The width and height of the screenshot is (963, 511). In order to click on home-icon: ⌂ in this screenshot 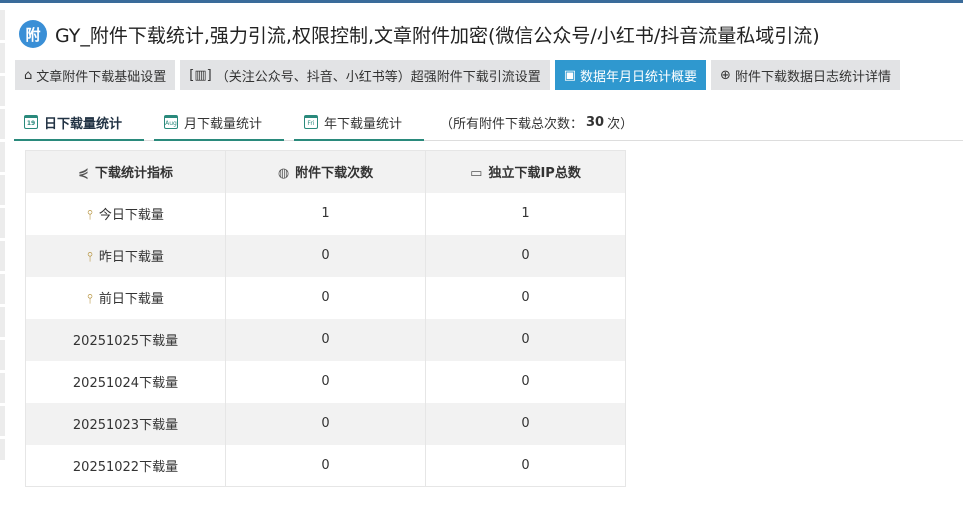, I will do `click(28, 75)`.